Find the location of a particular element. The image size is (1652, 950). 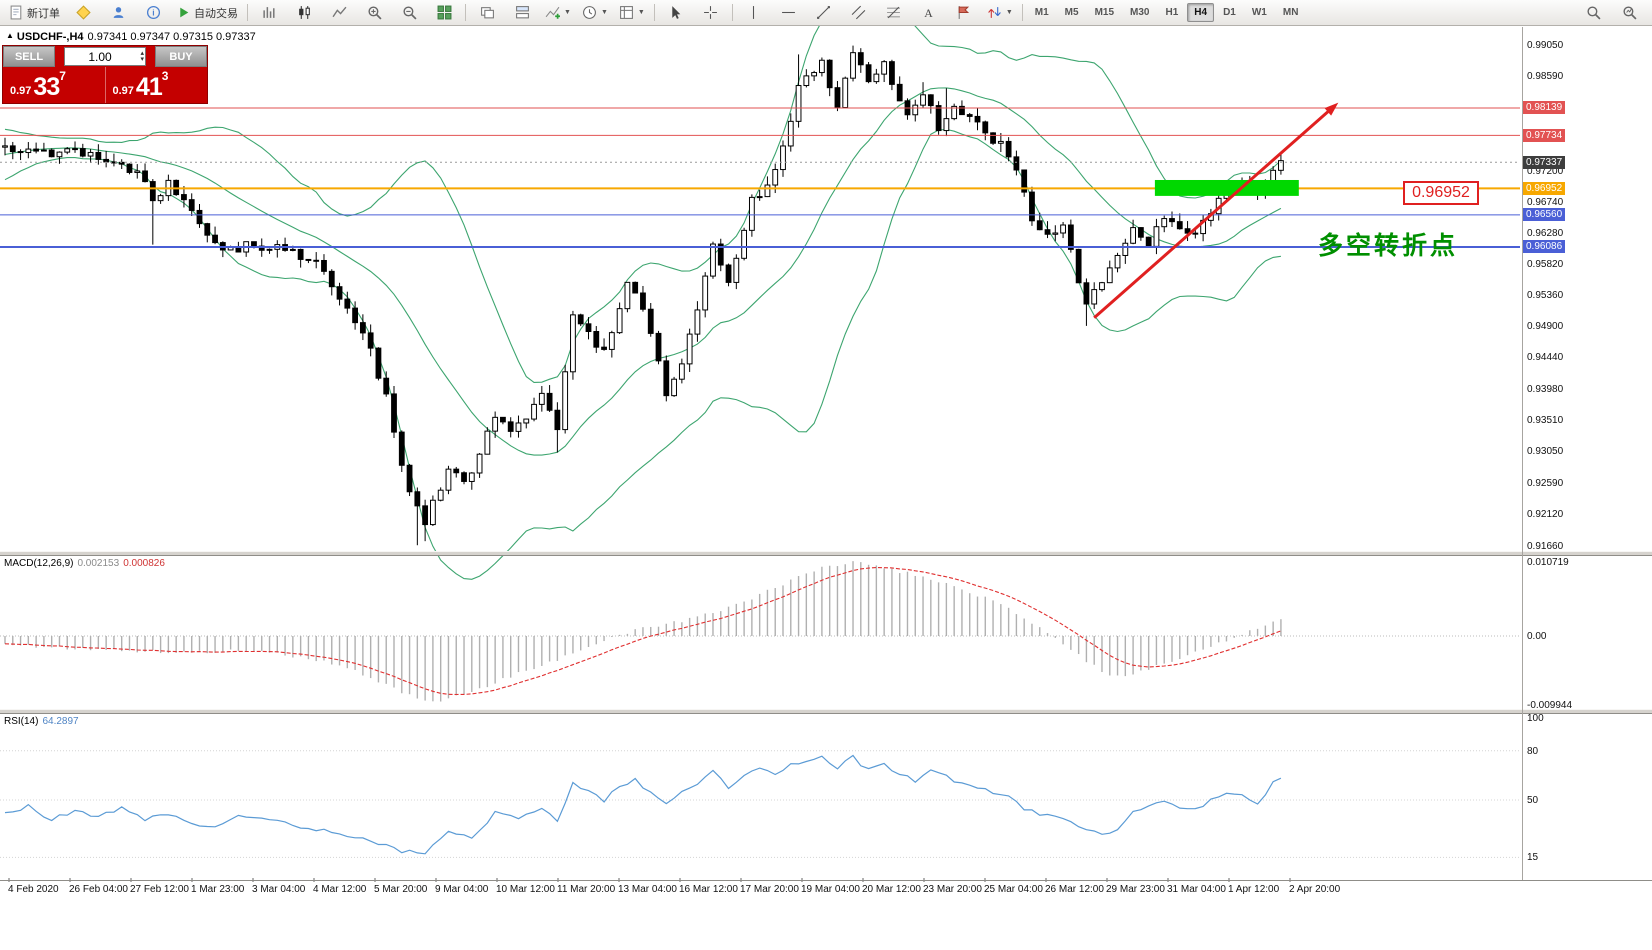

volume-input is located at coordinates (105, 56).